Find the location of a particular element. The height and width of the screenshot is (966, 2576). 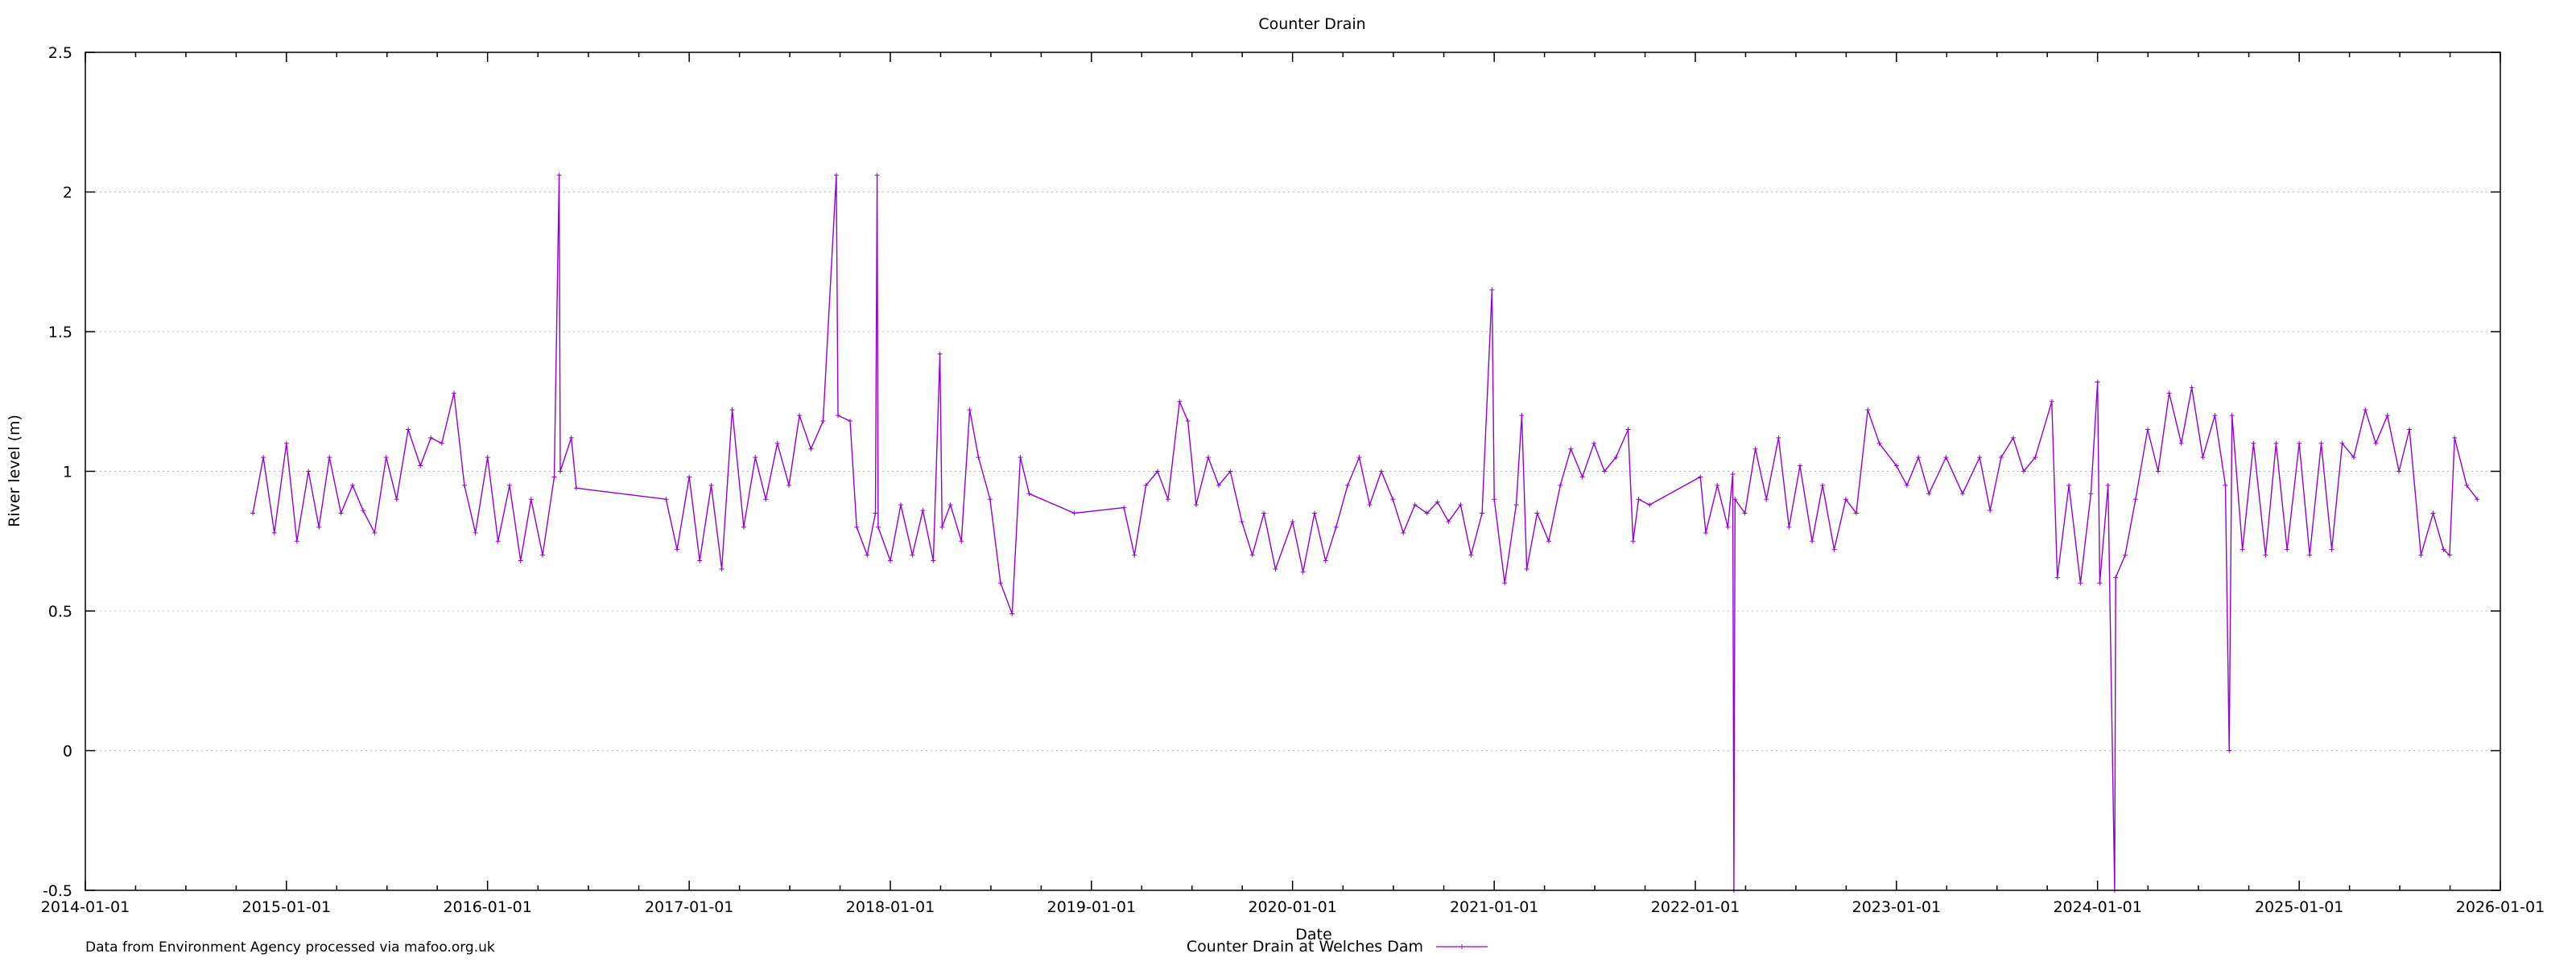

chart-title: Counter Drain is located at coordinates (1311, 24).